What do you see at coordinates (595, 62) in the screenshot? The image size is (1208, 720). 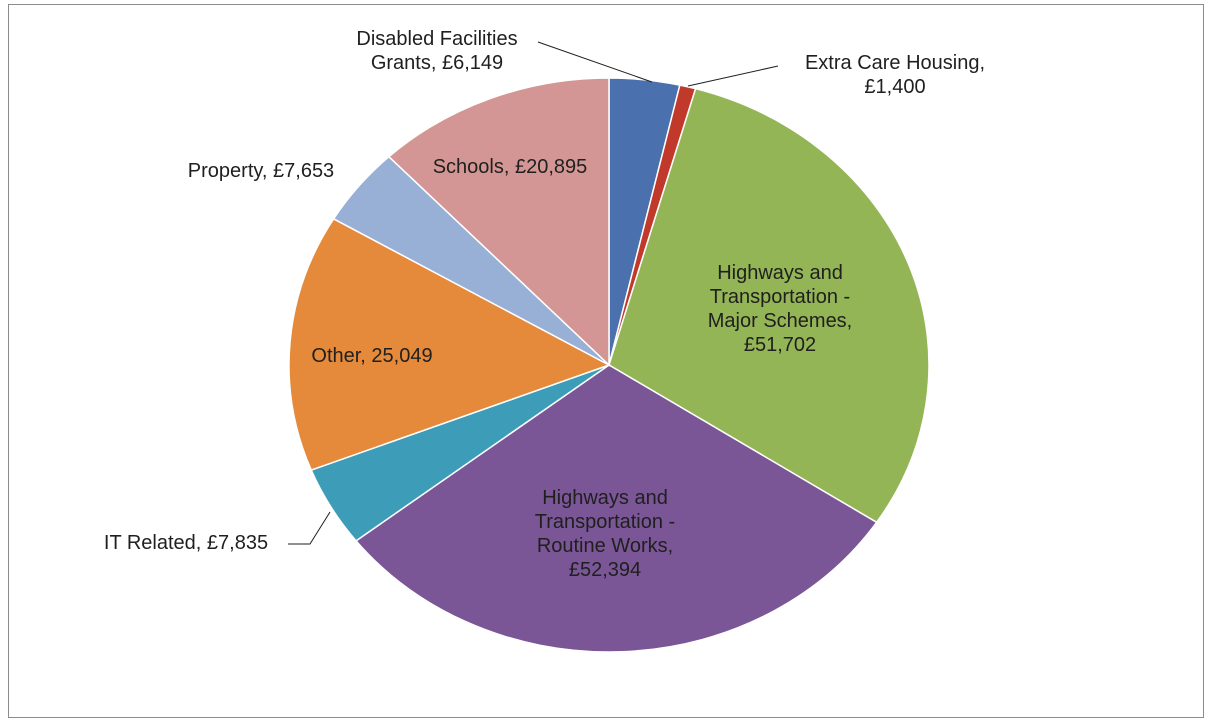 I see `leader-line-disabled-facilities-grants` at bounding box center [595, 62].